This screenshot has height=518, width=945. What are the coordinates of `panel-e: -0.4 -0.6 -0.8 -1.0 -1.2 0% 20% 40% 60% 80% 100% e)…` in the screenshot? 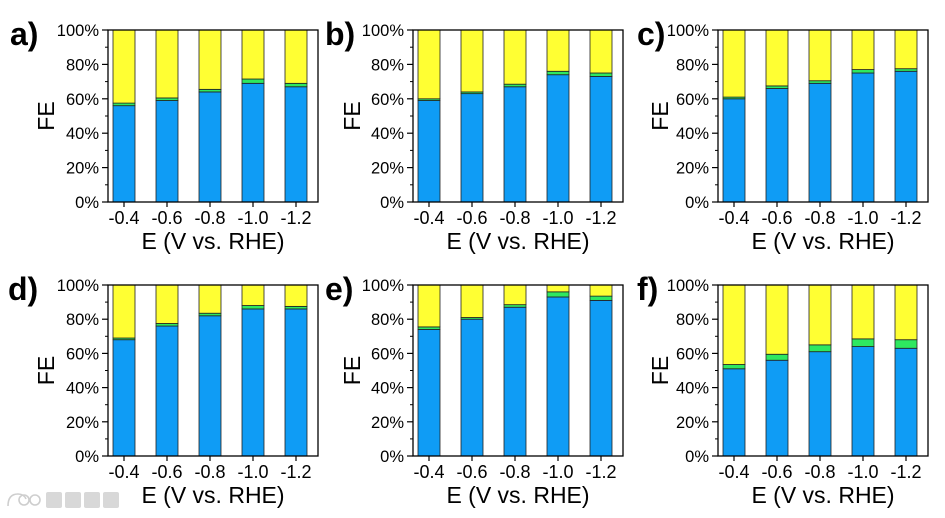 It's located at (474, 389).